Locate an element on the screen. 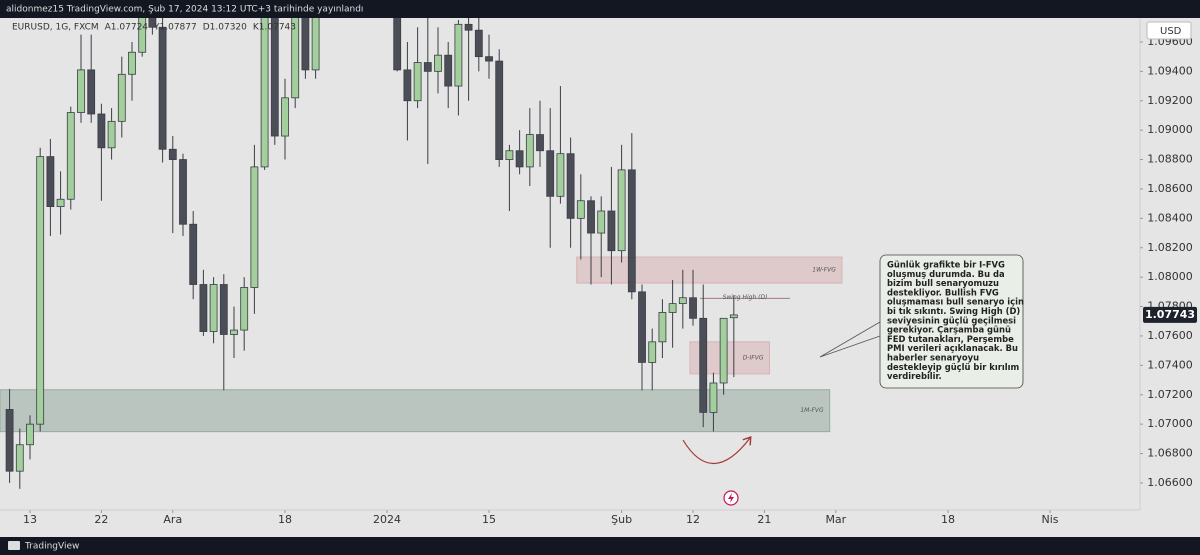 This screenshot has width=1200, height=555. last-price-box is located at coordinates (1170, 314).